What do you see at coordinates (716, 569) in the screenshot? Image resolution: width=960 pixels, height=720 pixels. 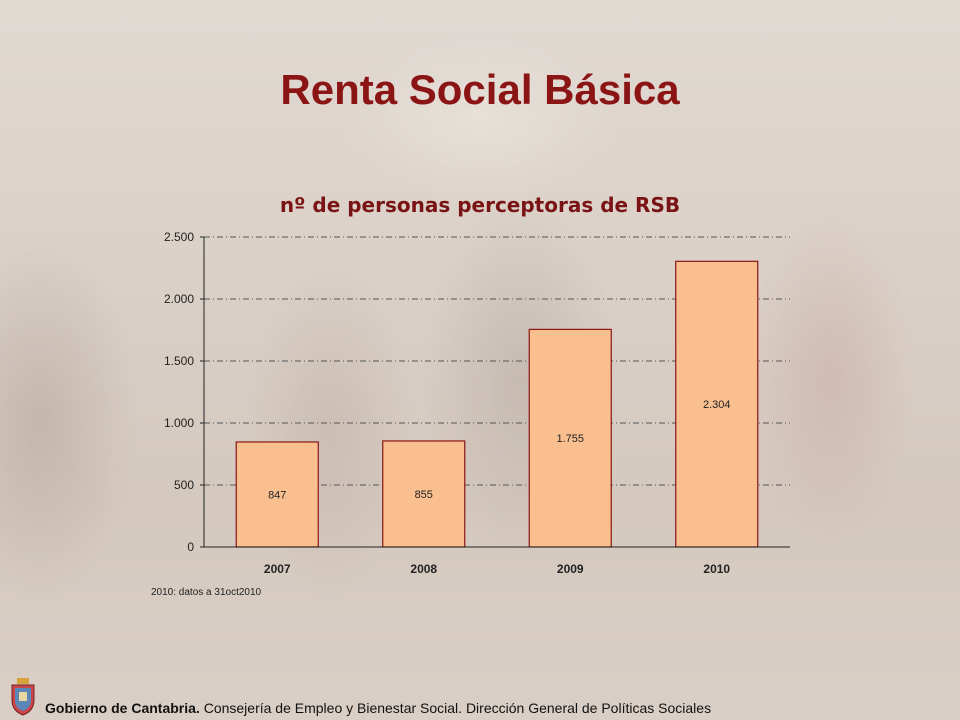 I see `x-tick-label: 2010` at bounding box center [716, 569].